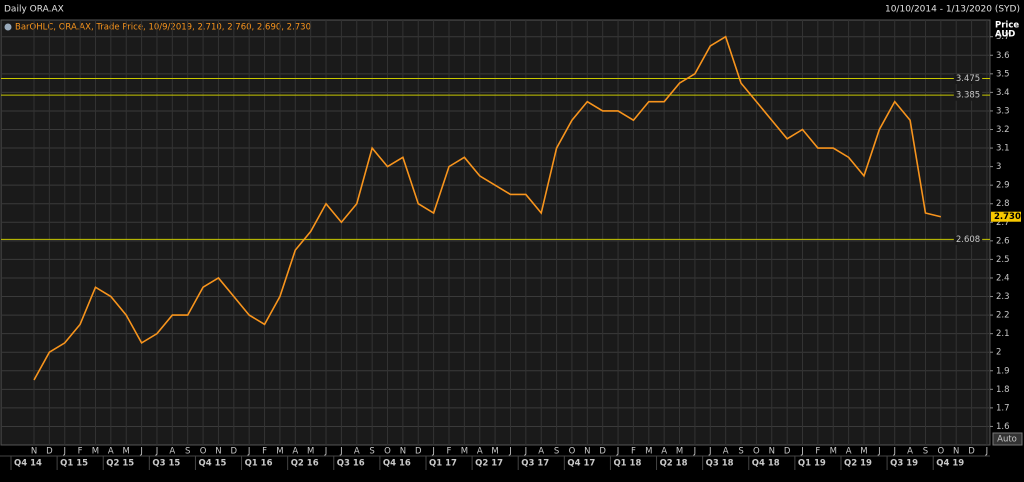 The image size is (1024, 482). I want to click on quarter-label: Q1 15, so click(74, 464).